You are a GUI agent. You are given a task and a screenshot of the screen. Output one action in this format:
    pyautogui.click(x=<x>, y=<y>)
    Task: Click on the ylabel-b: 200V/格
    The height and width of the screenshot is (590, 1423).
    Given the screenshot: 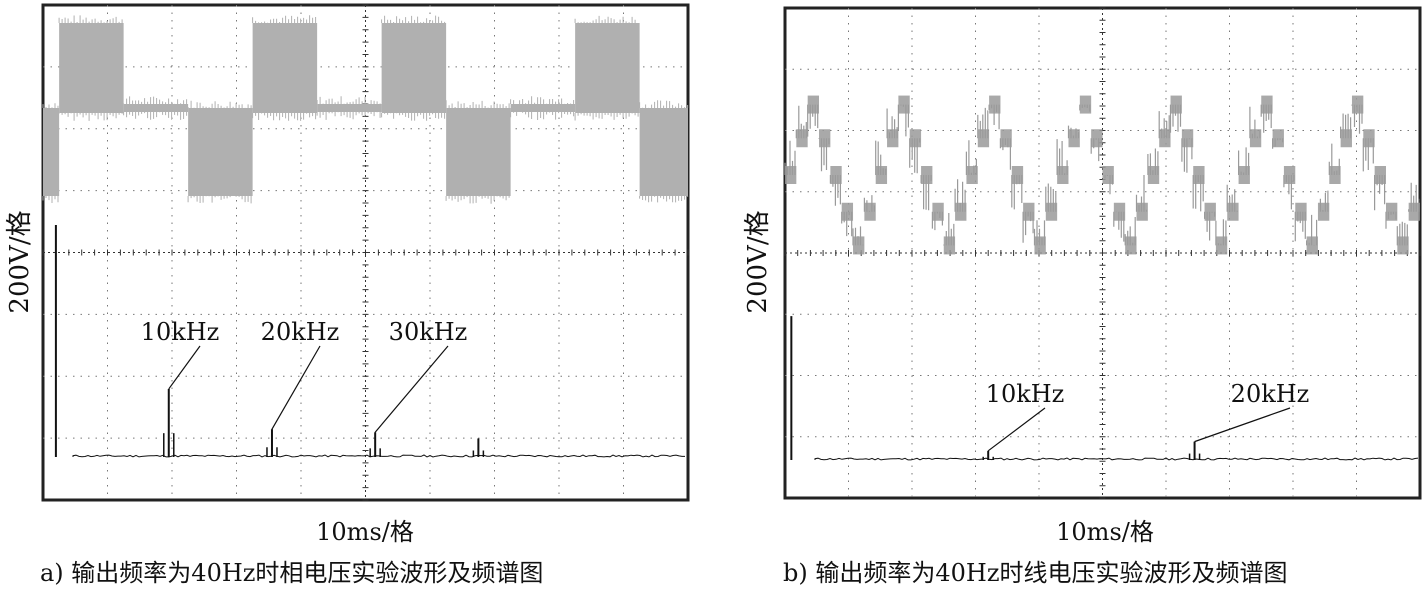 What is the action you would take?
    pyautogui.click(x=758, y=261)
    